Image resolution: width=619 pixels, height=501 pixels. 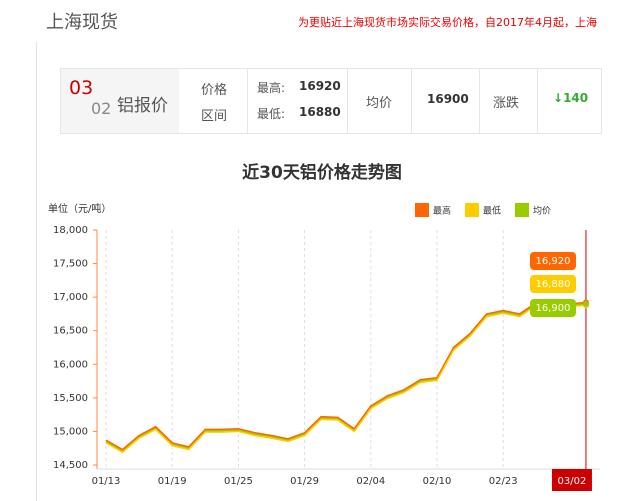 What do you see at coordinates (542, 211) in the screenshot?
I see `legend-label: 均价` at bounding box center [542, 211].